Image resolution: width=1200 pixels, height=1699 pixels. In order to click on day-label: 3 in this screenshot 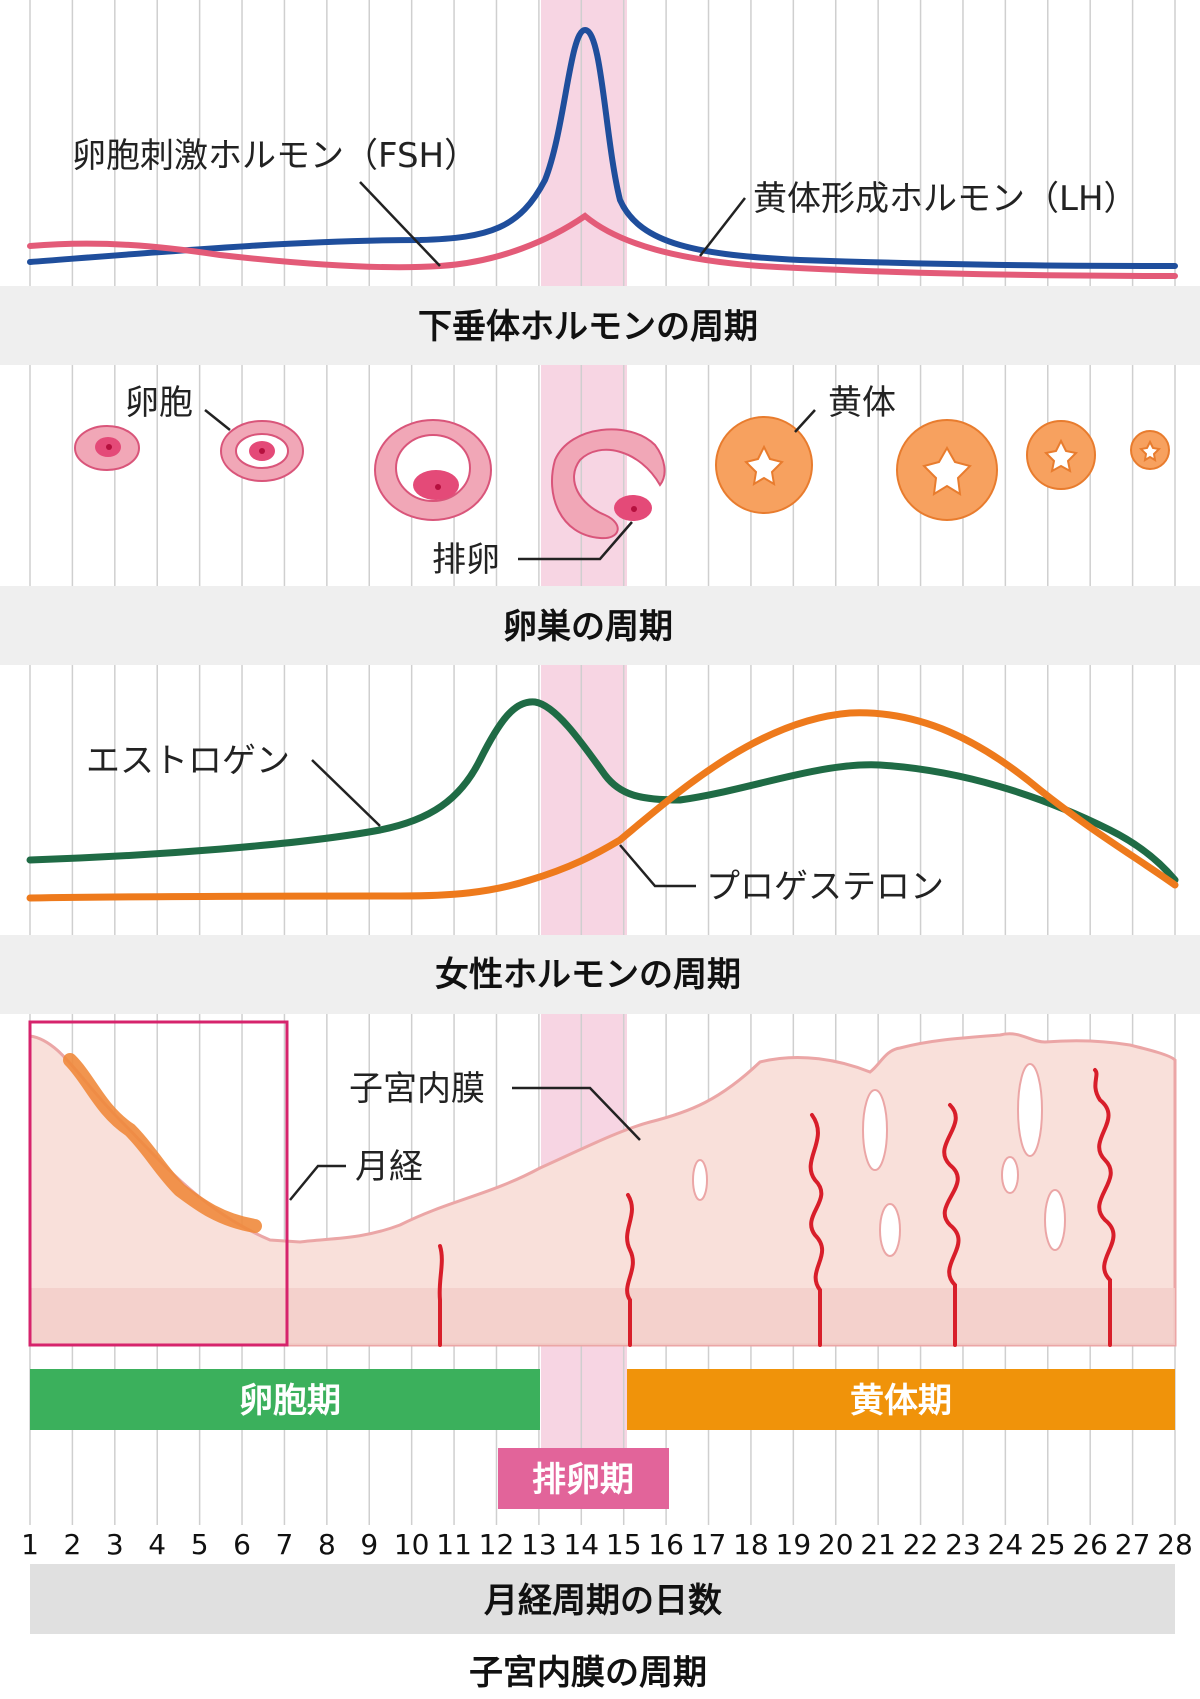, I will do `click(115, 1544)`.